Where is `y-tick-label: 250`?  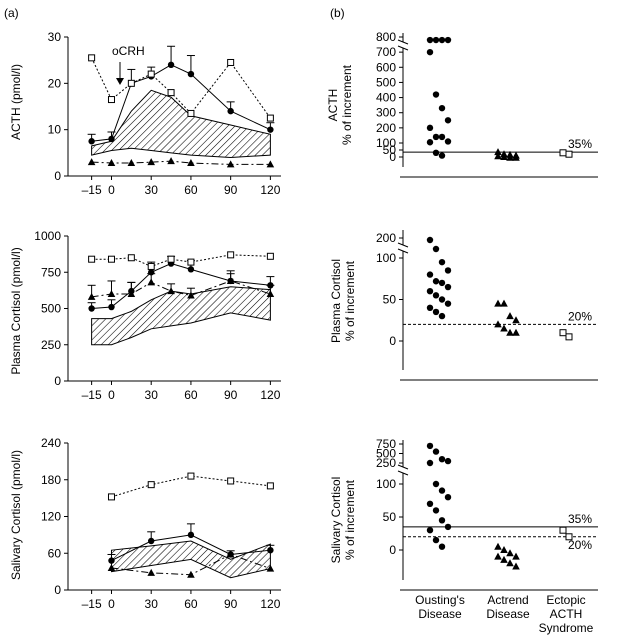 y-tick-label: 250 is located at coordinates (51, 345).